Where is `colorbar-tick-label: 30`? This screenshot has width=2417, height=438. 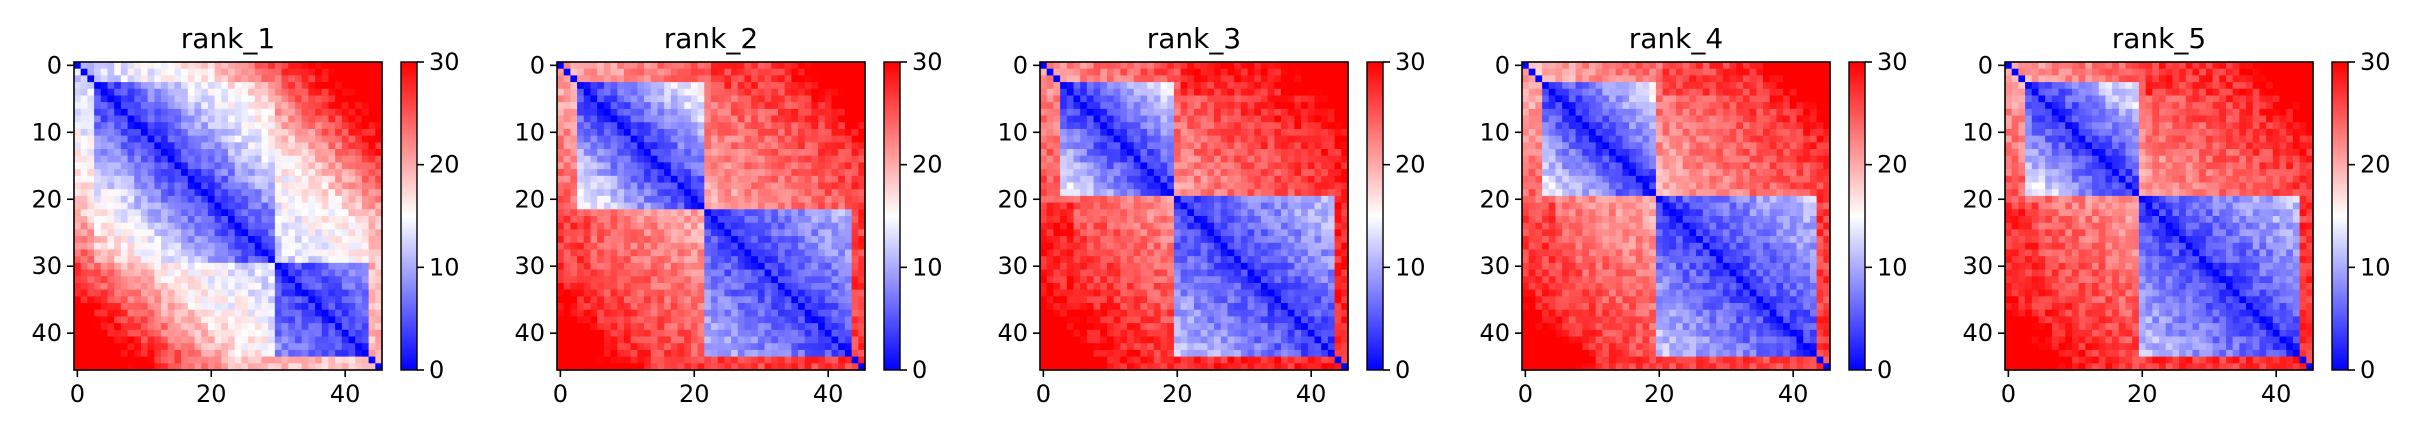 colorbar-tick-label: 30 is located at coordinates (927, 62).